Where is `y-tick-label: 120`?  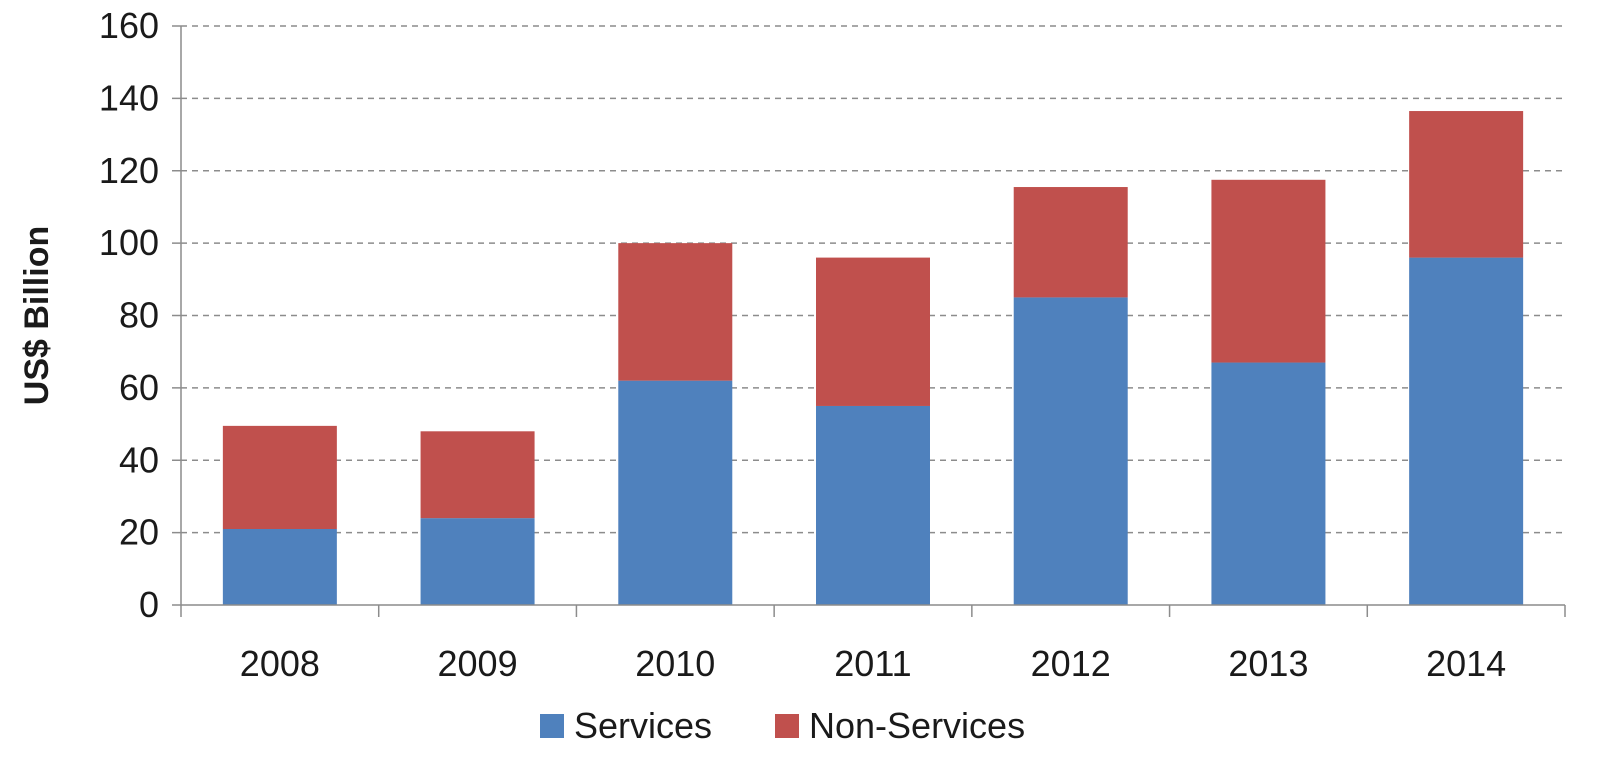 y-tick-label: 120 is located at coordinates (129, 170).